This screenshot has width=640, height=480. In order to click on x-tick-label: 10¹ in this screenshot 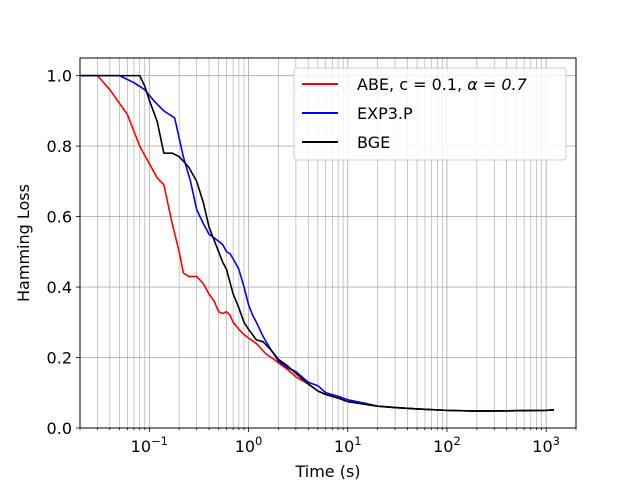, I will do `click(348, 445)`.